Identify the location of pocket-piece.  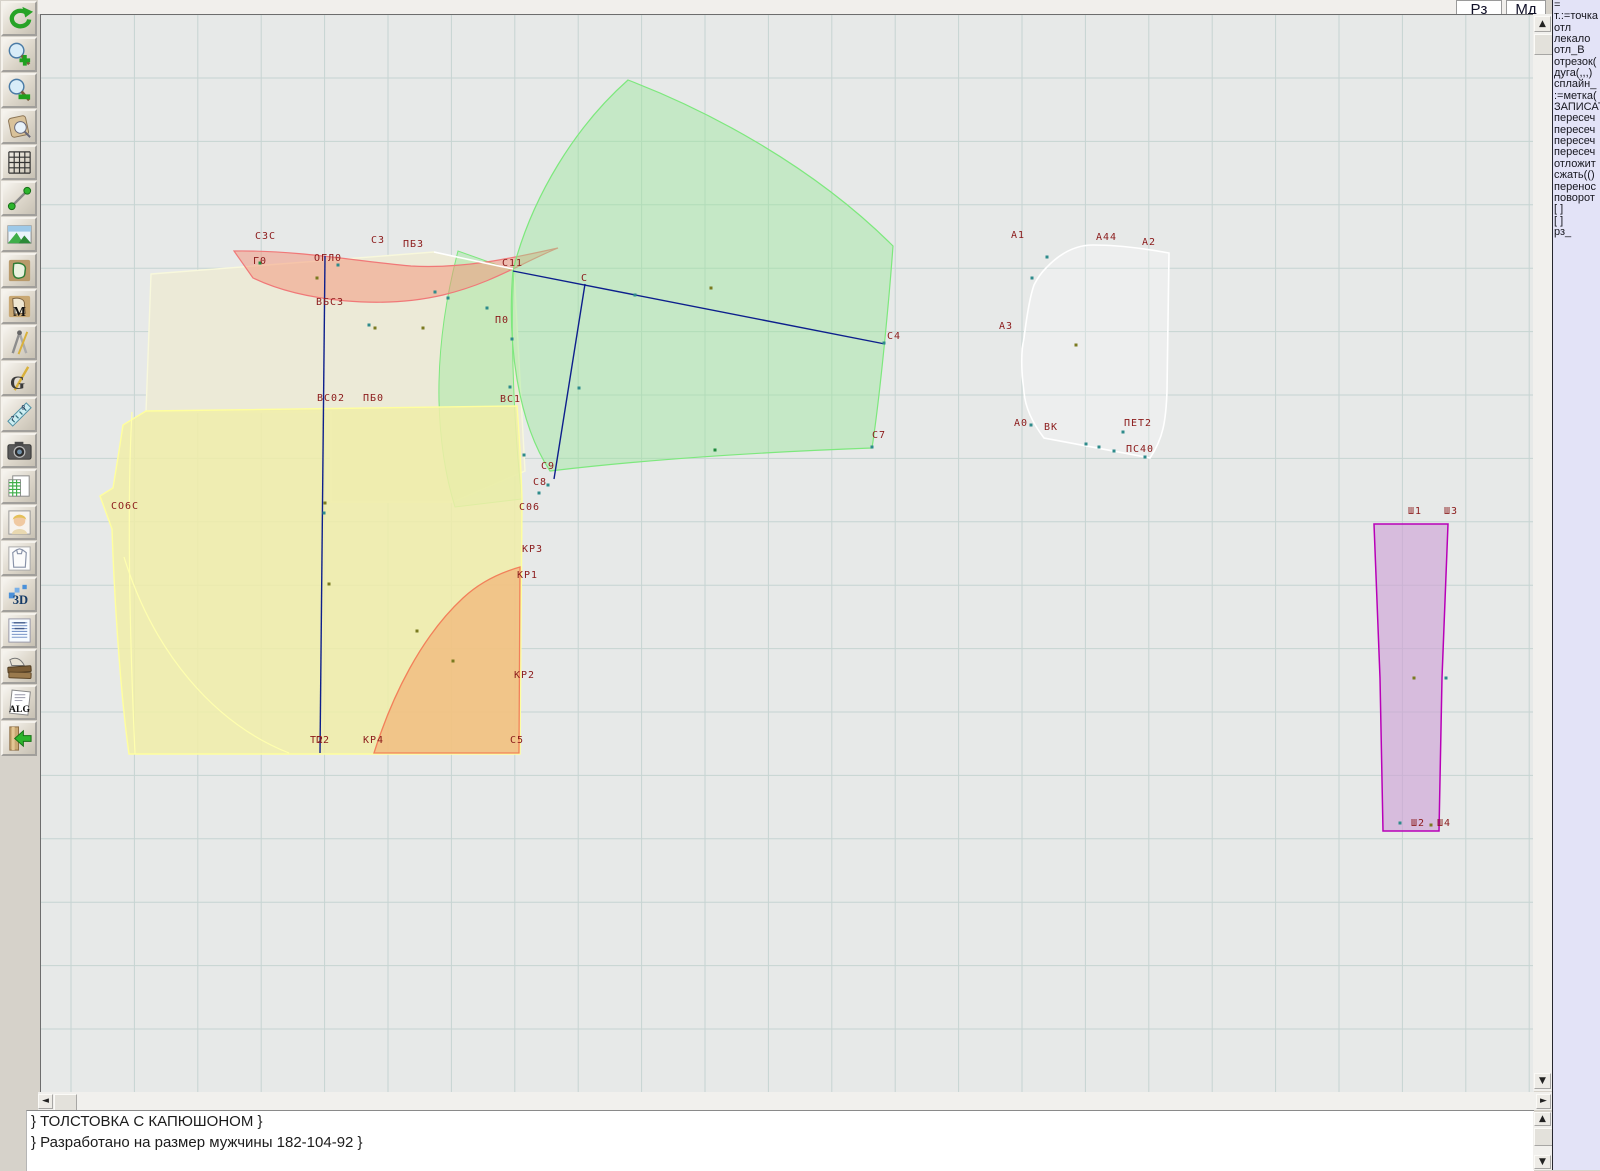
(447, 660).